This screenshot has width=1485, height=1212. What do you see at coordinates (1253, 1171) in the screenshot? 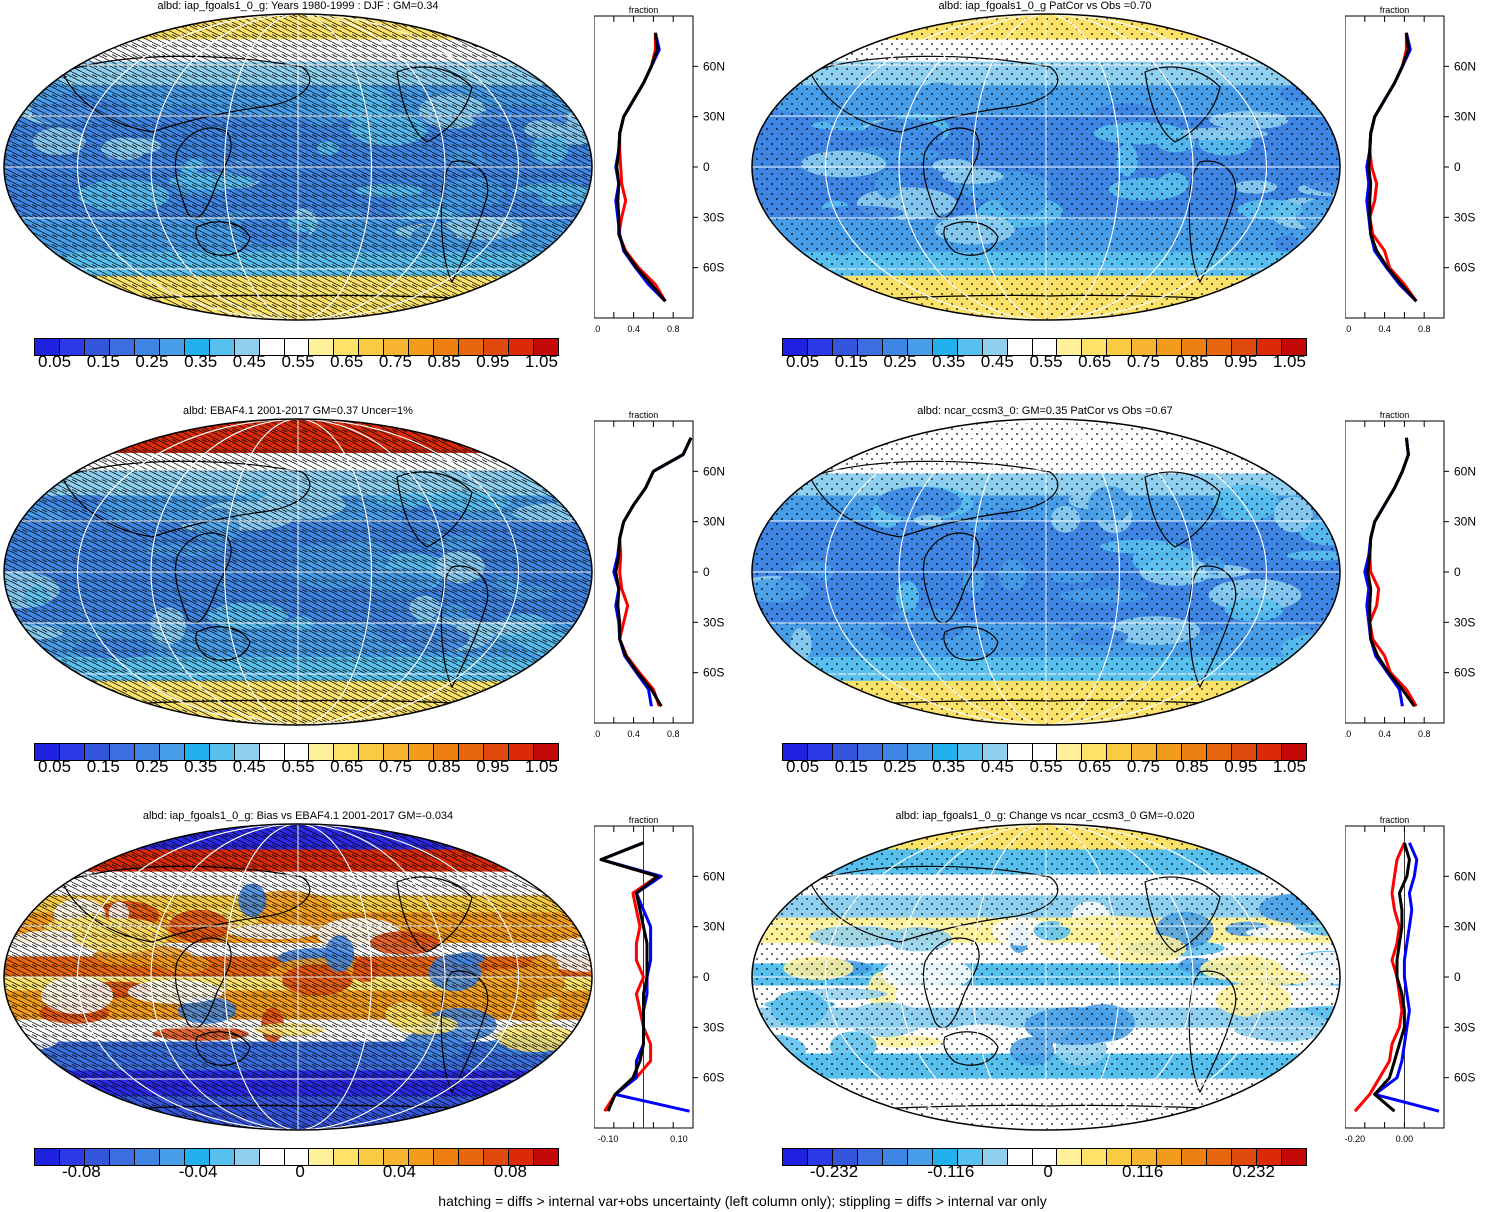
I see `colorbar-tick-label: 0.232` at bounding box center [1253, 1171].